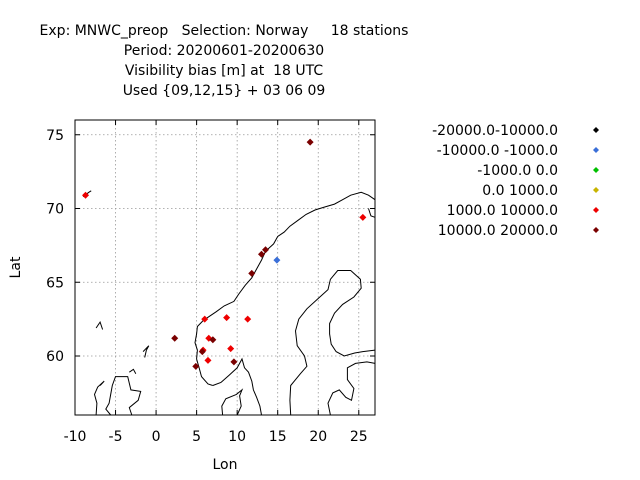 The width and height of the screenshot is (640, 480). I want to click on x-tick-label: -5, so click(116, 437).